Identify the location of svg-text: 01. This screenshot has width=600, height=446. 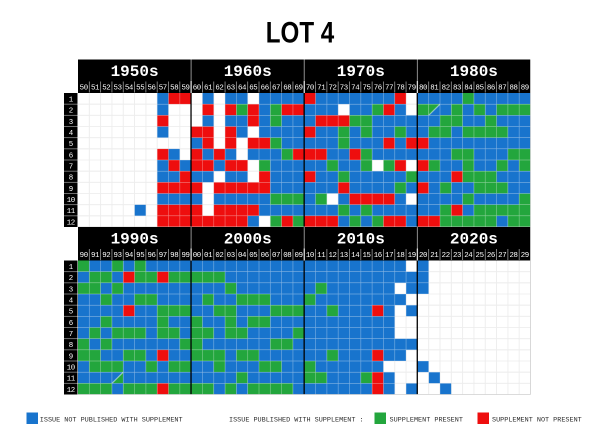
(208, 256).